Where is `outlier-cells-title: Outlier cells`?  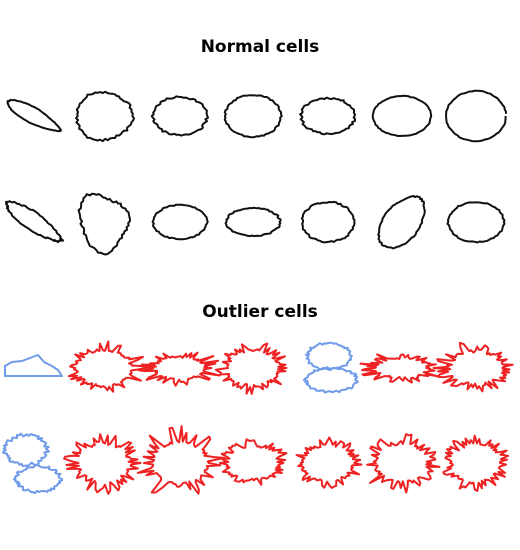 outlier-cells-title: Outlier cells is located at coordinates (260, 312).